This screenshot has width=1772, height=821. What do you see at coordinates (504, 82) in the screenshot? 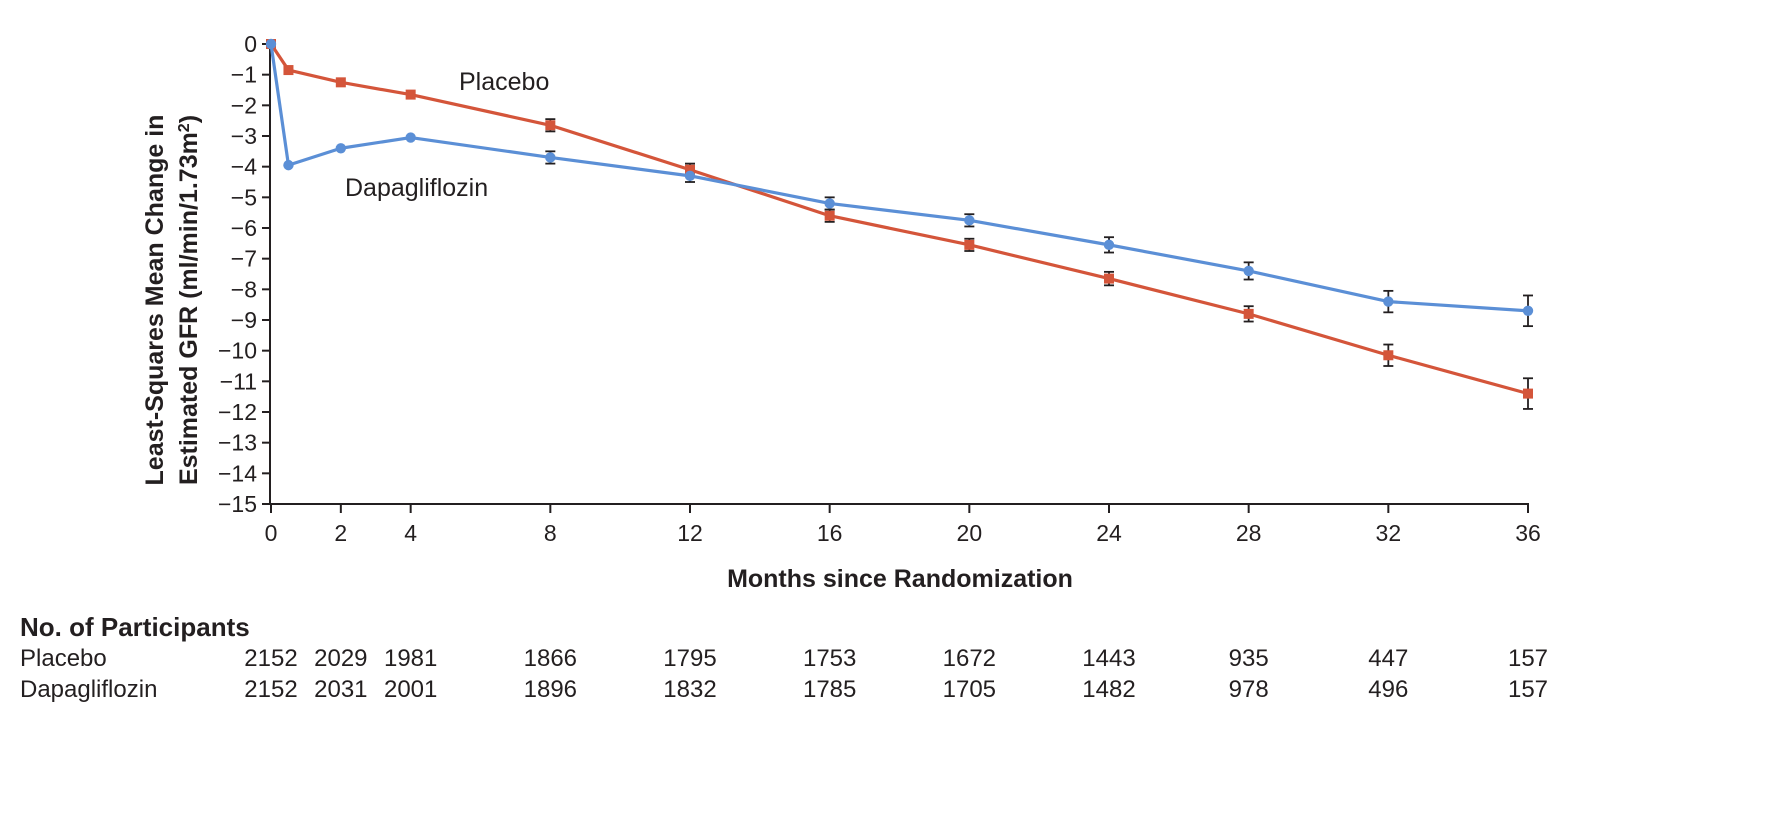
I see `placebo-series-label: Placebo` at bounding box center [504, 82].